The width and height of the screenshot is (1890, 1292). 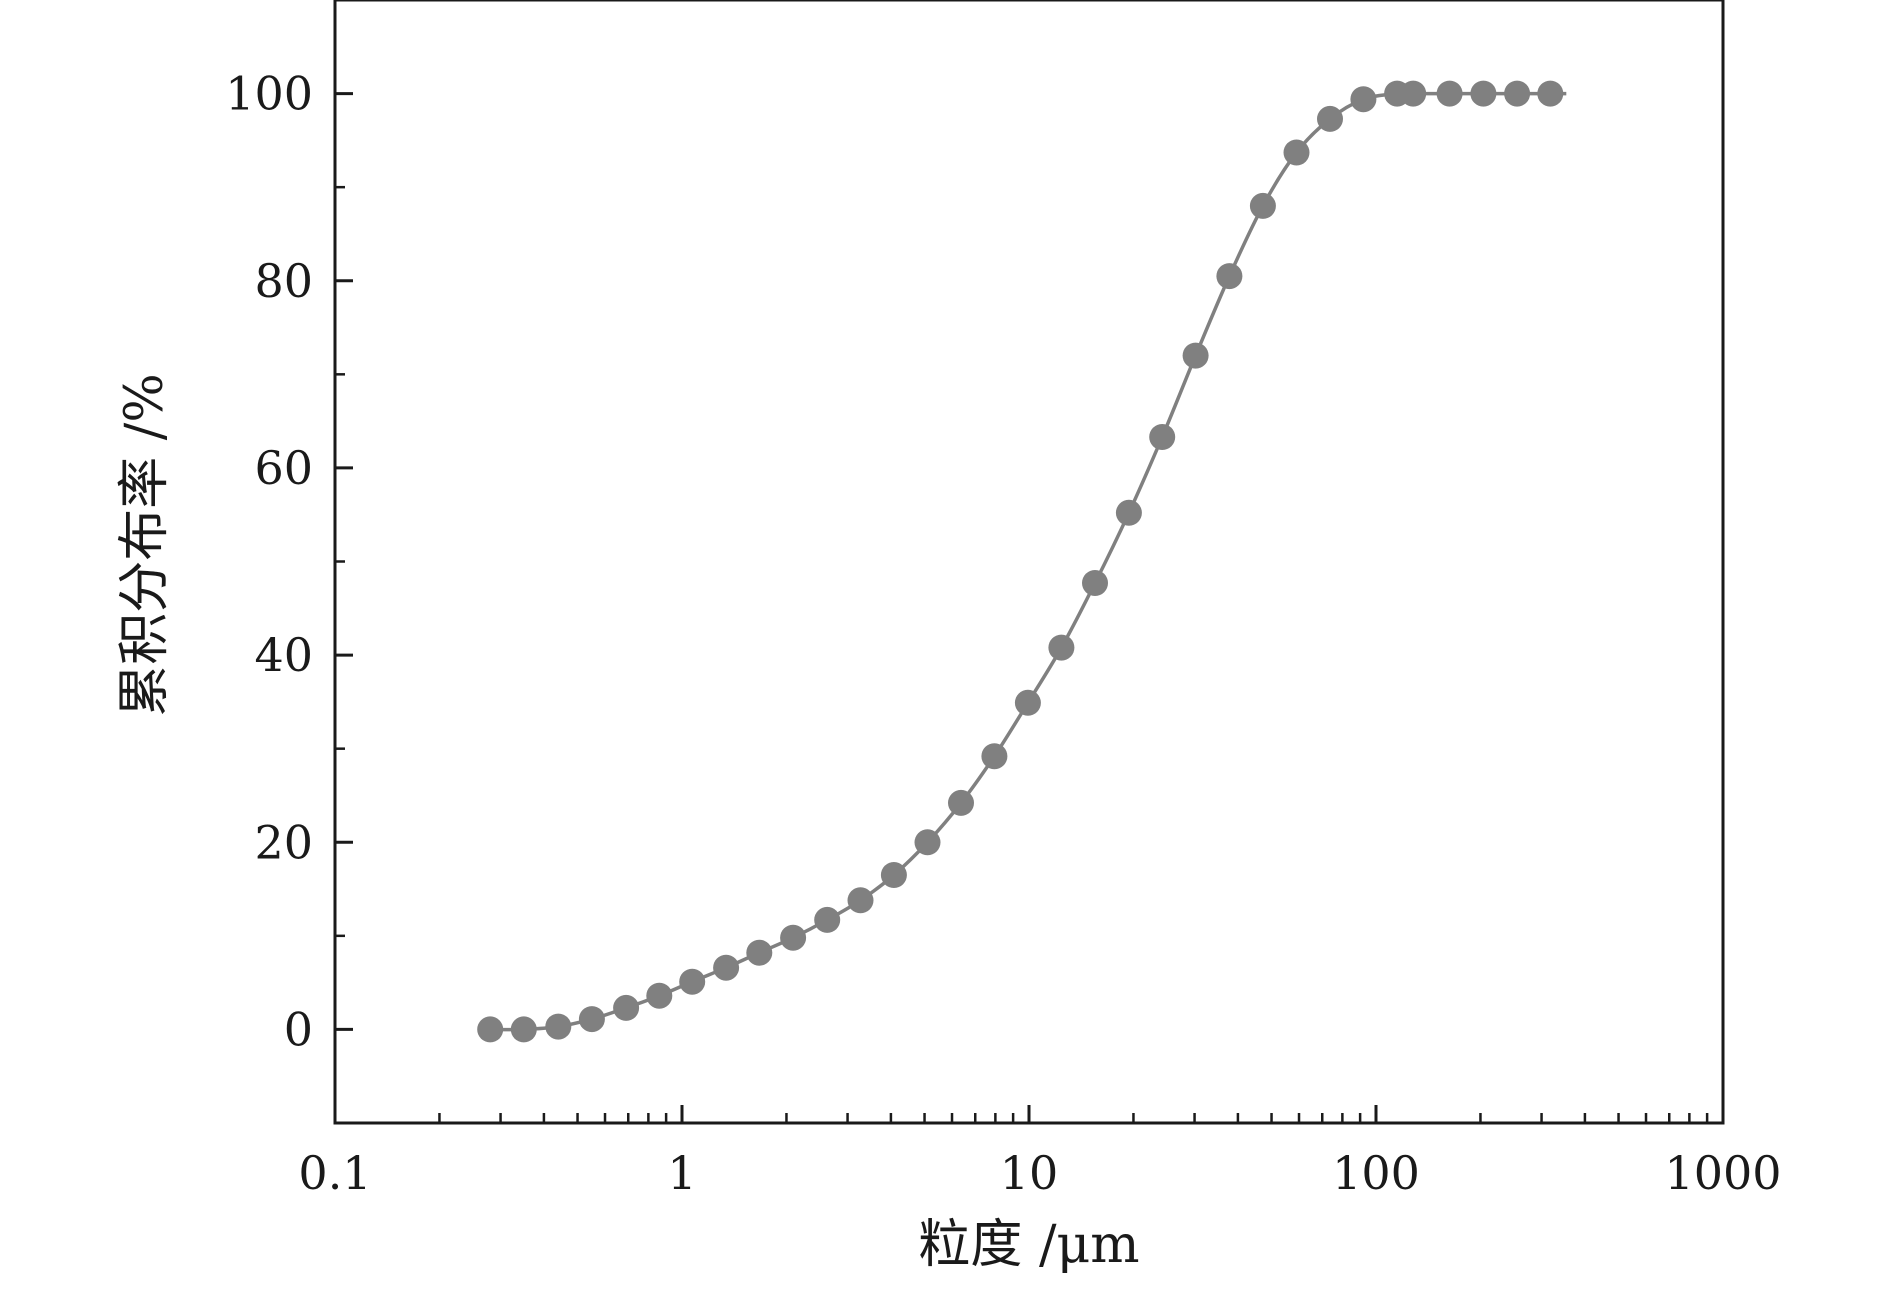 I want to click on x-tick-label: 1000, so click(x=1722, y=1173).